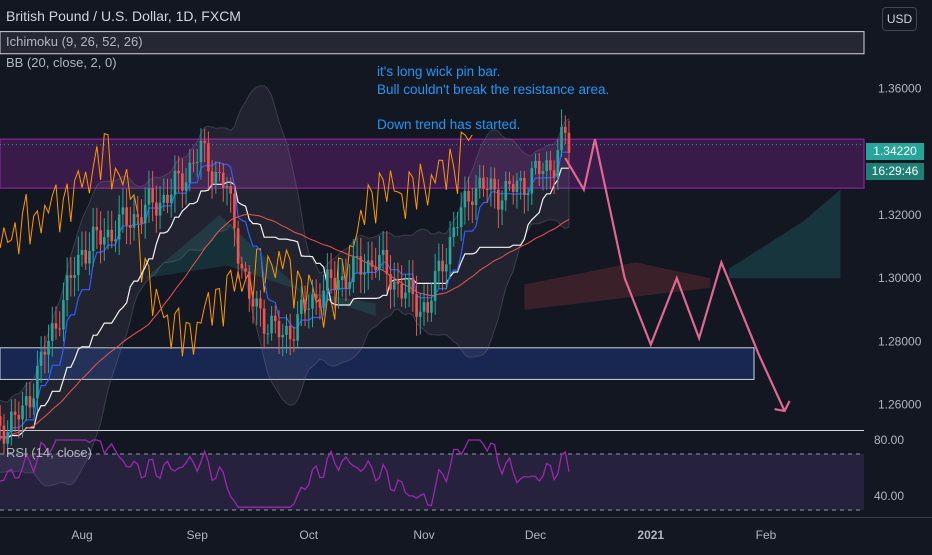 The image size is (932, 555). I want to click on price-tick-label: 1.26000, so click(900, 405).